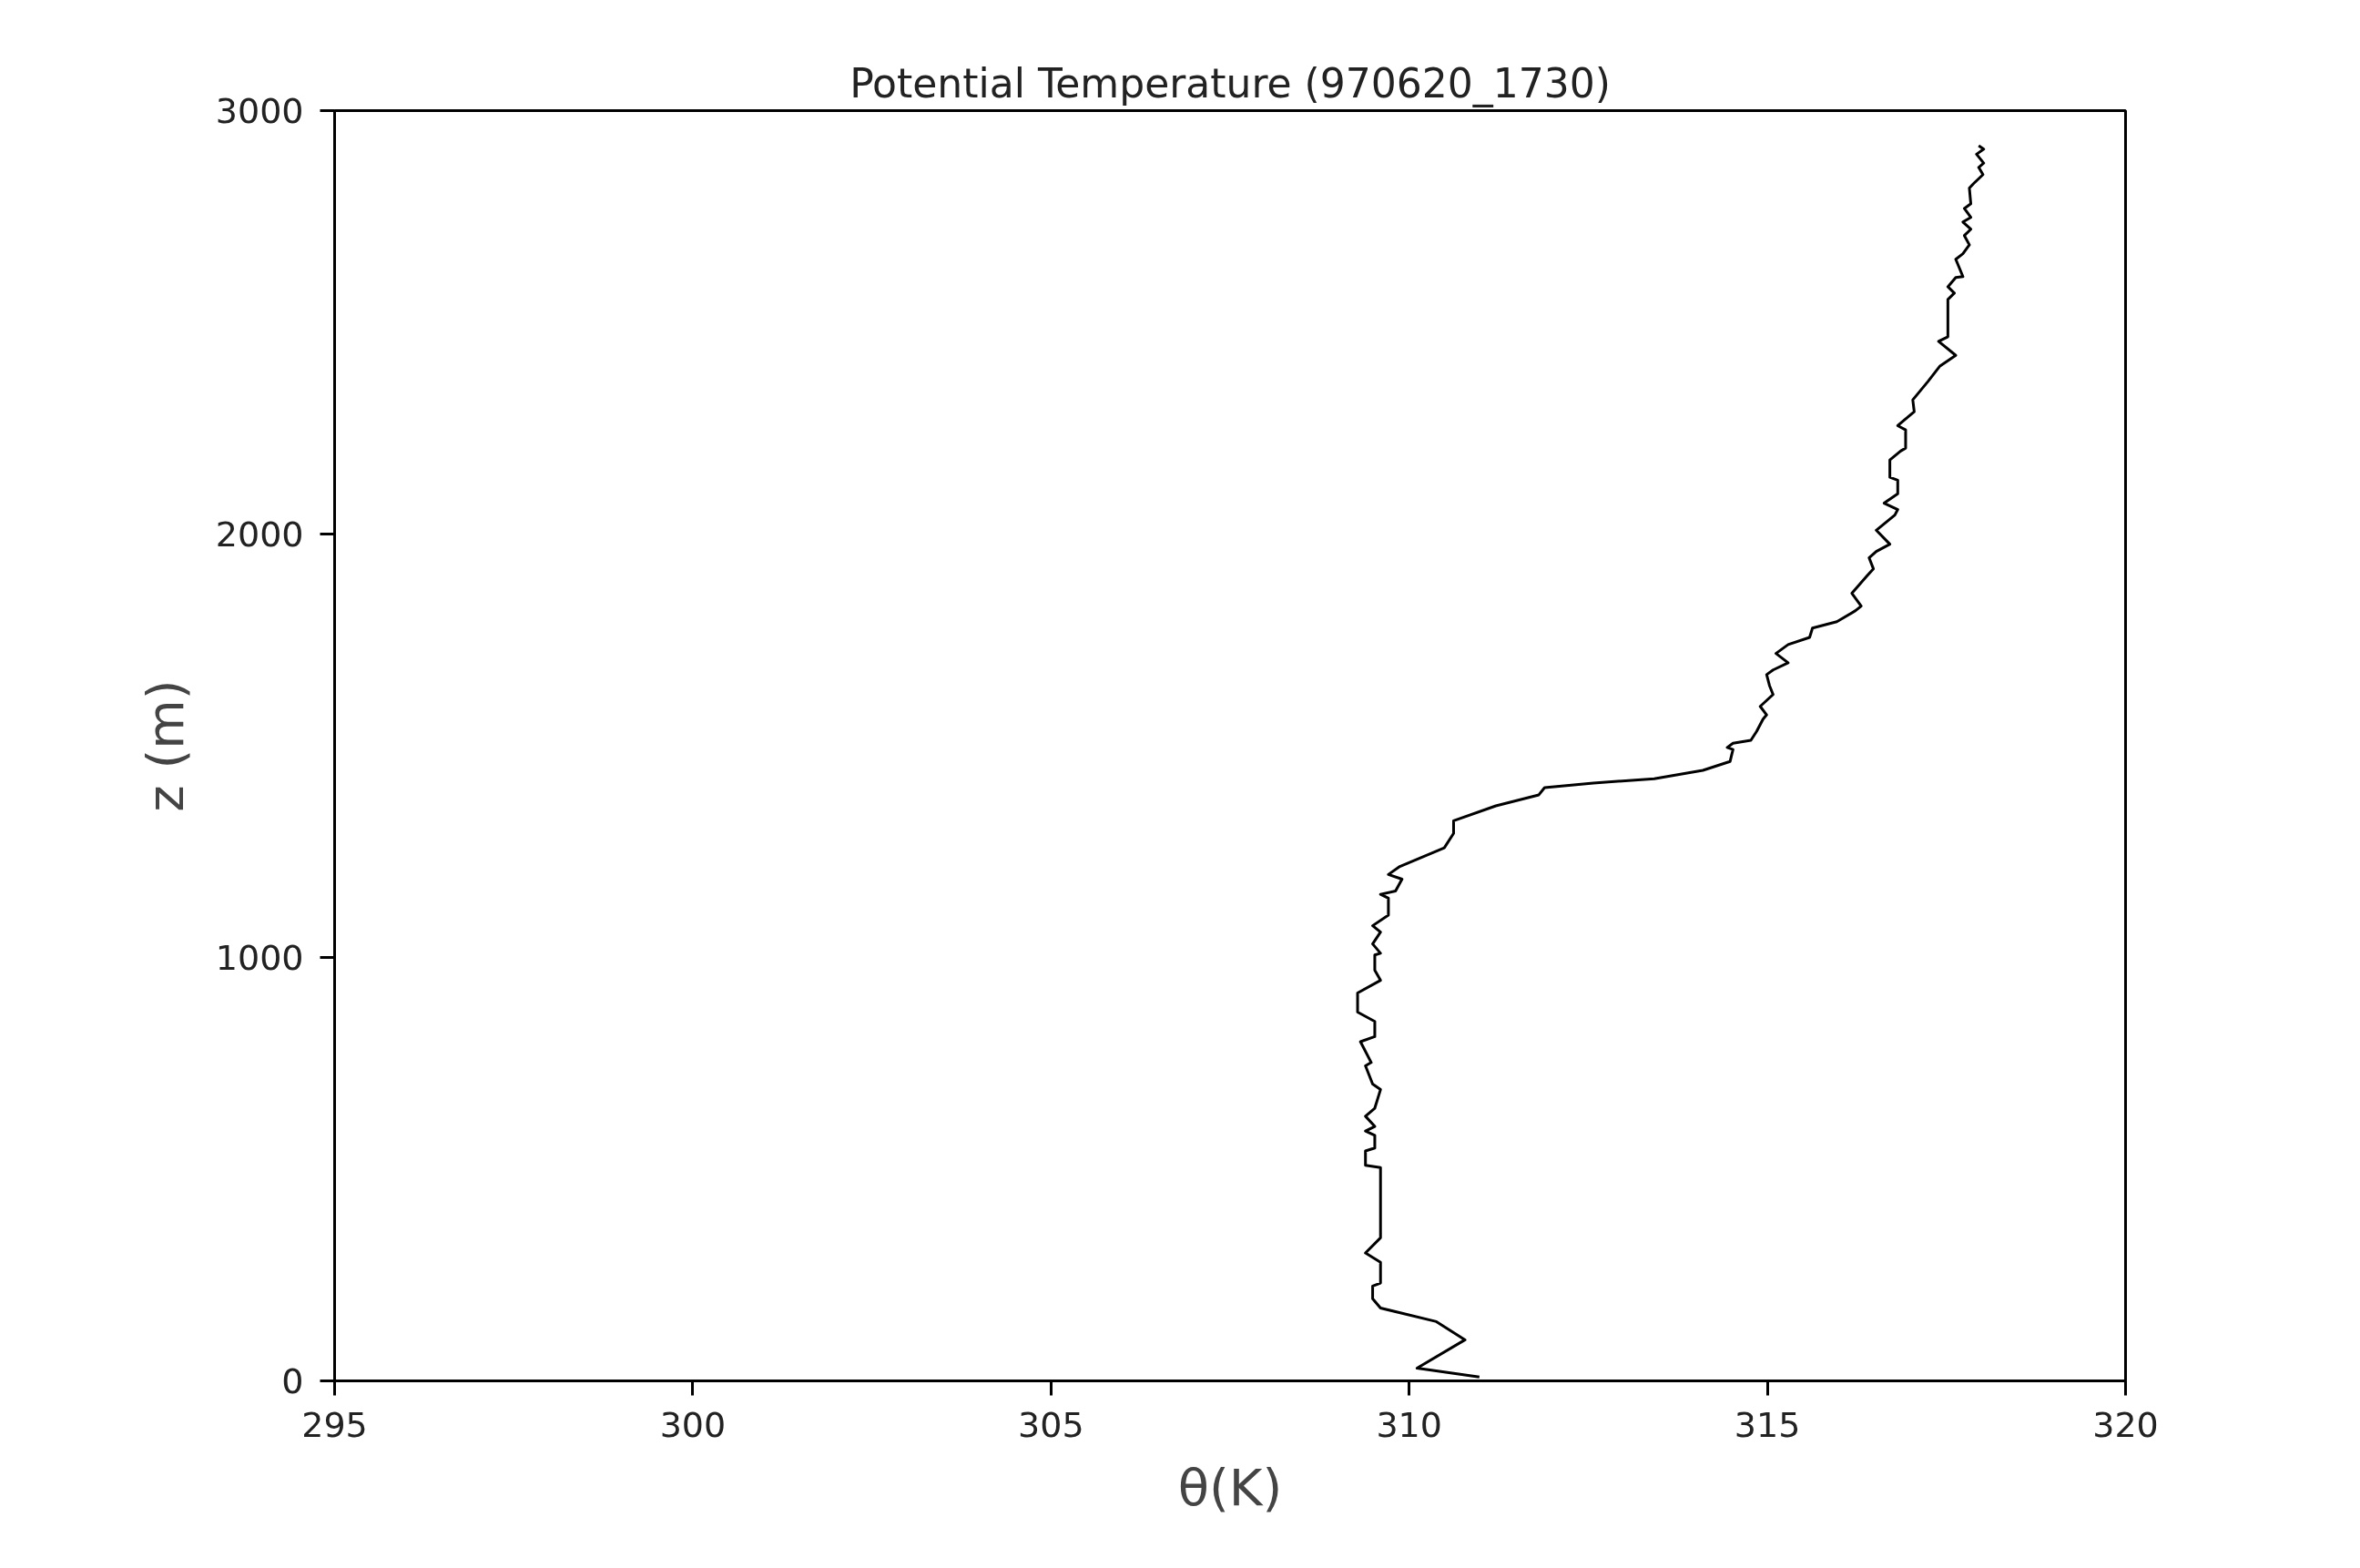  Describe the element at coordinates (334, 1425) in the screenshot. I see `x-tick-label: 295` at that location.